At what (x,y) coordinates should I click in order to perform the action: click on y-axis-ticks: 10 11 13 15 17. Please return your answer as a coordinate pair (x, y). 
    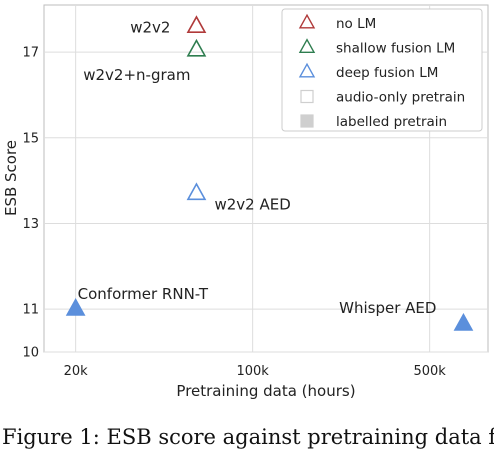
    Looking at the image, I should click on (30, 203).